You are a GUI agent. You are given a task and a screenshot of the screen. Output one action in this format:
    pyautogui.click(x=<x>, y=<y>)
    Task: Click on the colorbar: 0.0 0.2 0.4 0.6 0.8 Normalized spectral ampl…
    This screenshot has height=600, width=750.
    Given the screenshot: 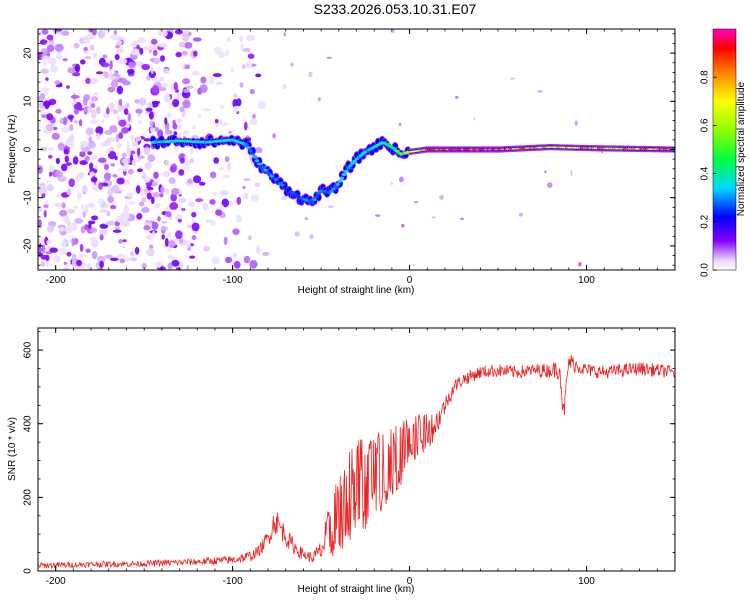 What is the action you would take?
    pyautogui.click(x=723, y=152)
    